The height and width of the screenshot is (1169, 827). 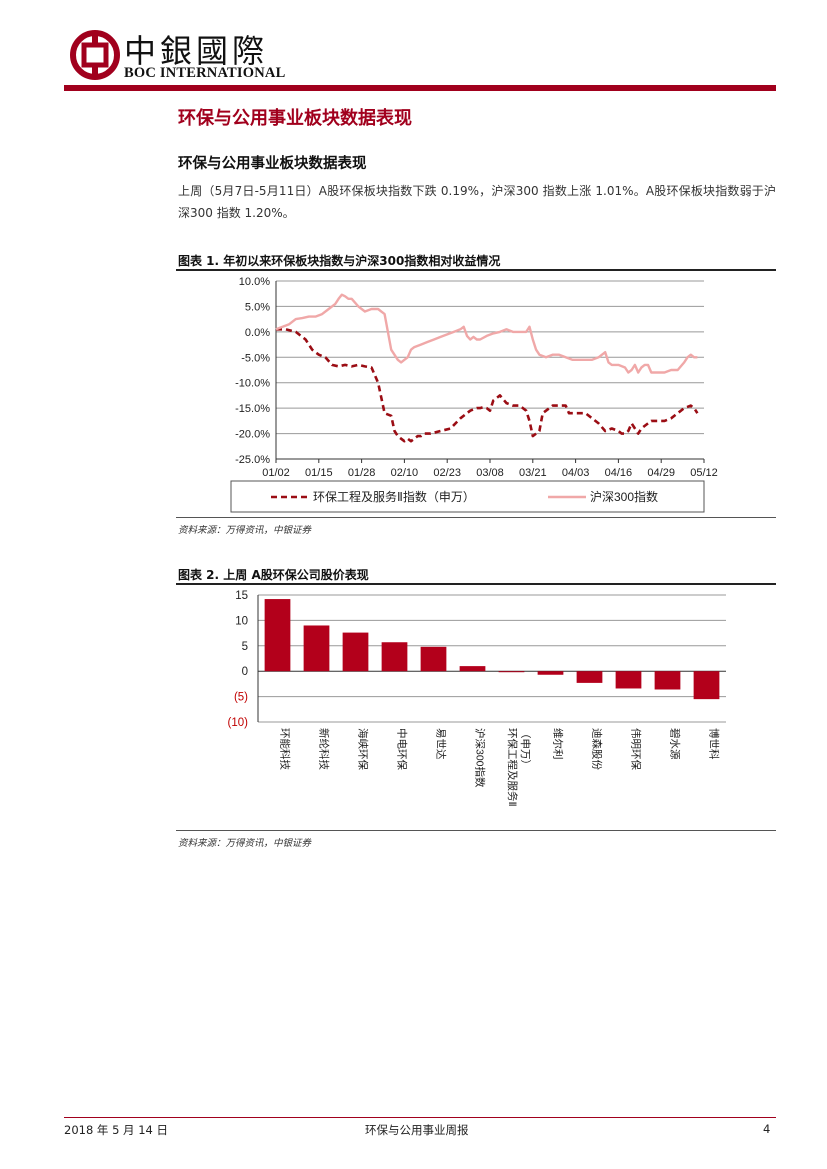 I want to click on x-tick-label: 03/08, so click(x=490, y=473).